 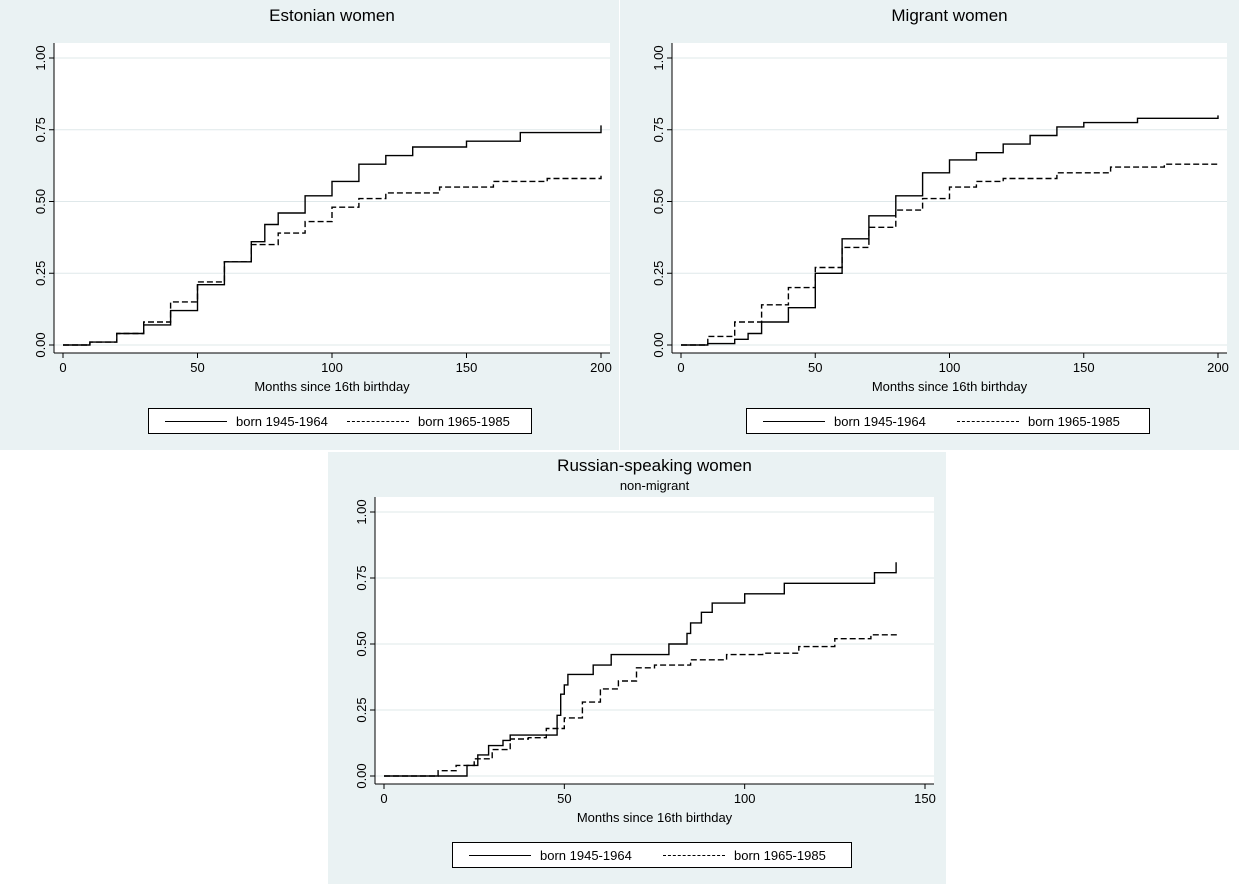 What do you see at coordinates (654, 465) in the screenshot?
I see `chart-title: Russian-speaking women` at bounding box center [654, 465].